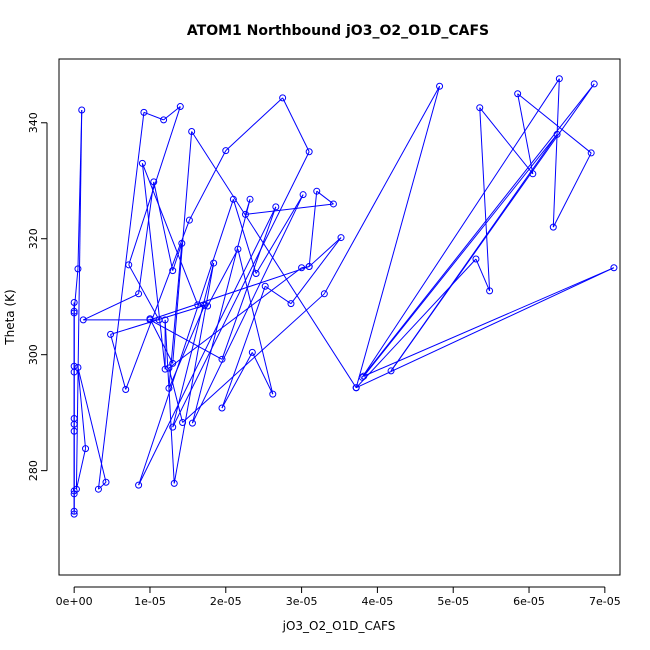  What do you see at coordinates (74, 601) in the screenshot?
I see `x-tick-label: 0e+00` at bounding box center [74, 601].